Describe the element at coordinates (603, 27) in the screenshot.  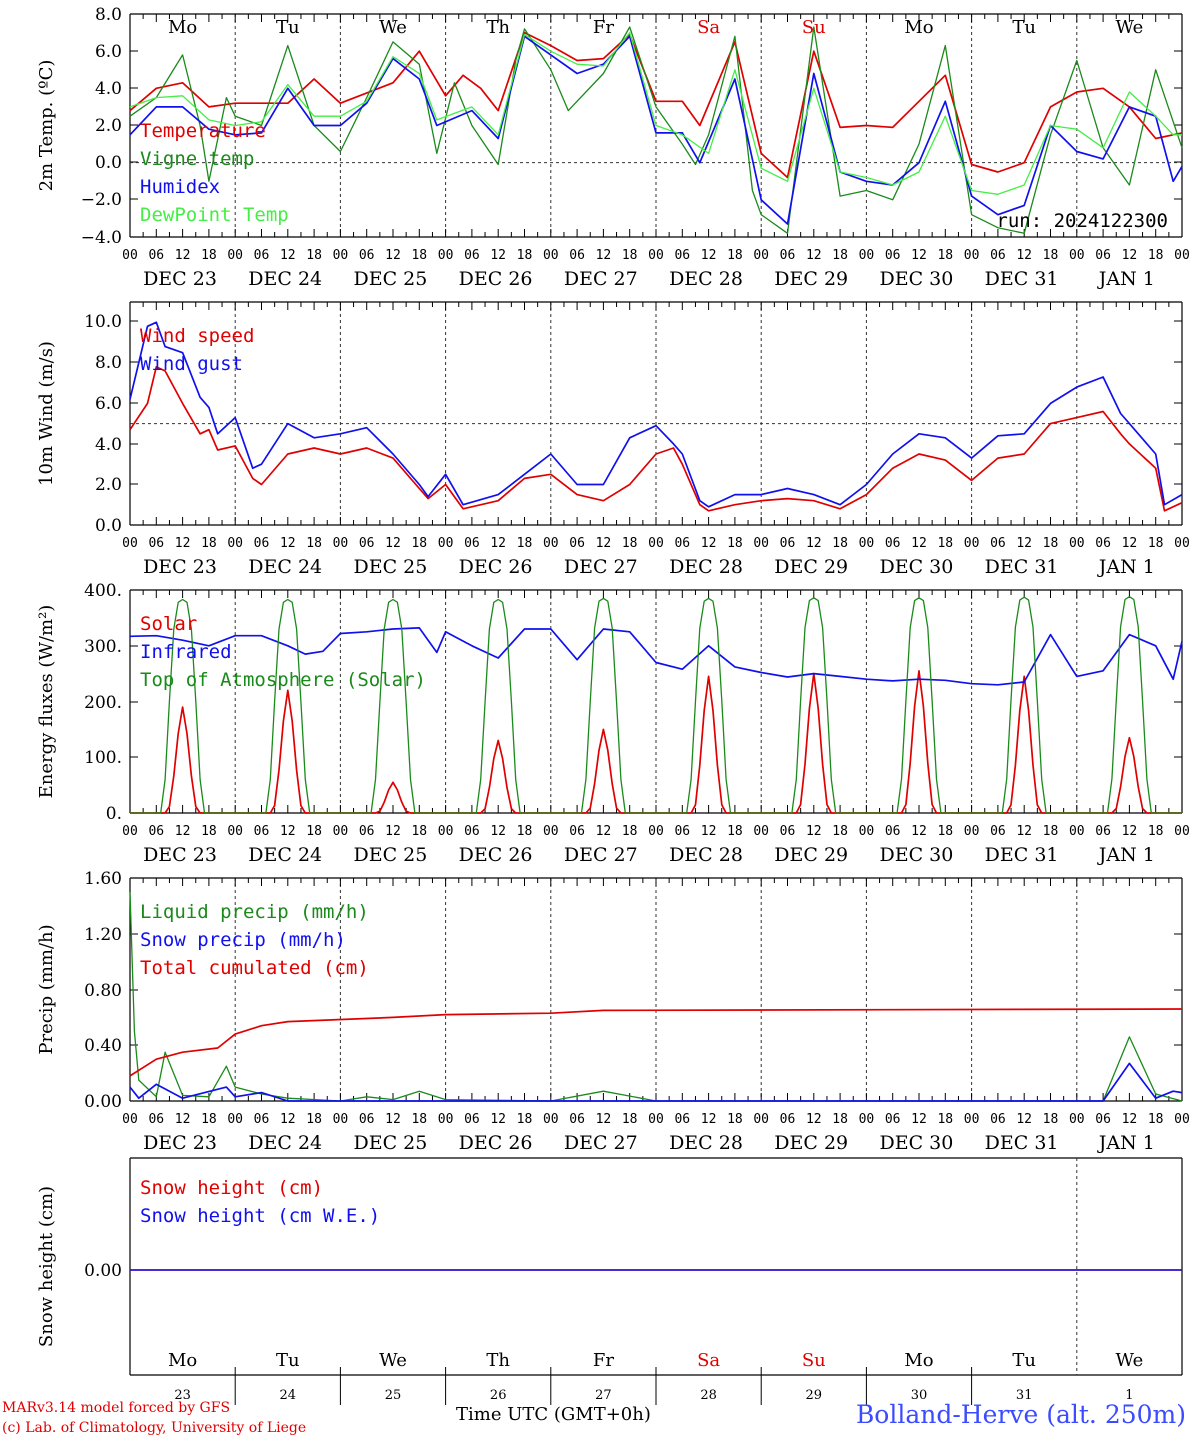
I see `day-of-week-label: Fr` at that location.